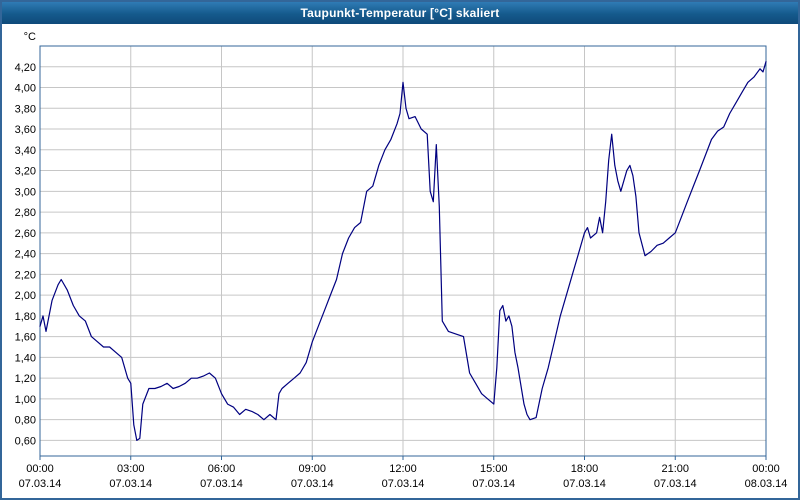  Describe the element at coordinates (30, 37) in the screenshot. I see `y-axis-unit-label: °C` at that location.